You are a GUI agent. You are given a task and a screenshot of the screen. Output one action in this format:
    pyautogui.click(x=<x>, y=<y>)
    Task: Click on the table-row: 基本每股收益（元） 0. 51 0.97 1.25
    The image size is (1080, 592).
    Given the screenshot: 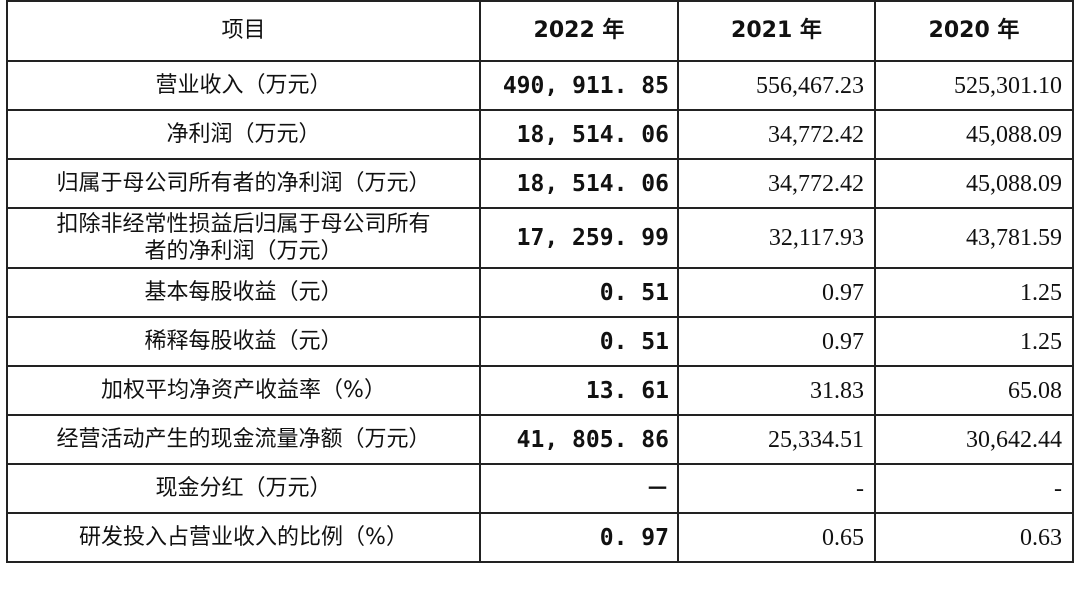 What is the action you would take?
    pyautogui.click(x=540, y=292)
    